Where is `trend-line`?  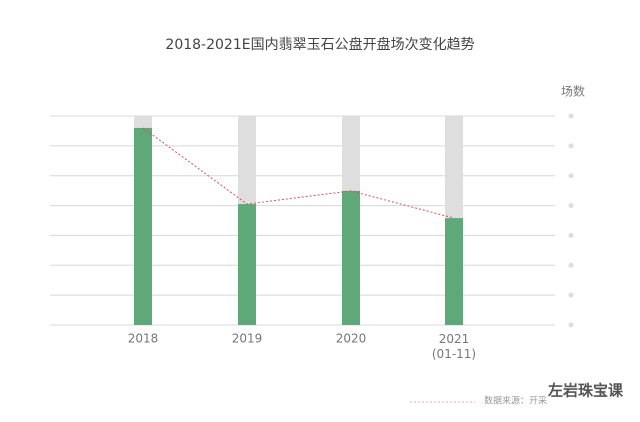
trend-line is located at coordinates (298, 173).